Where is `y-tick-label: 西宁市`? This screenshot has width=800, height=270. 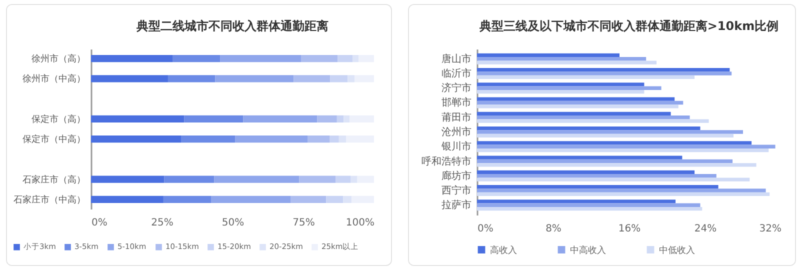 y-tick-label: 西宁市 is located at coordinates (457, 190).